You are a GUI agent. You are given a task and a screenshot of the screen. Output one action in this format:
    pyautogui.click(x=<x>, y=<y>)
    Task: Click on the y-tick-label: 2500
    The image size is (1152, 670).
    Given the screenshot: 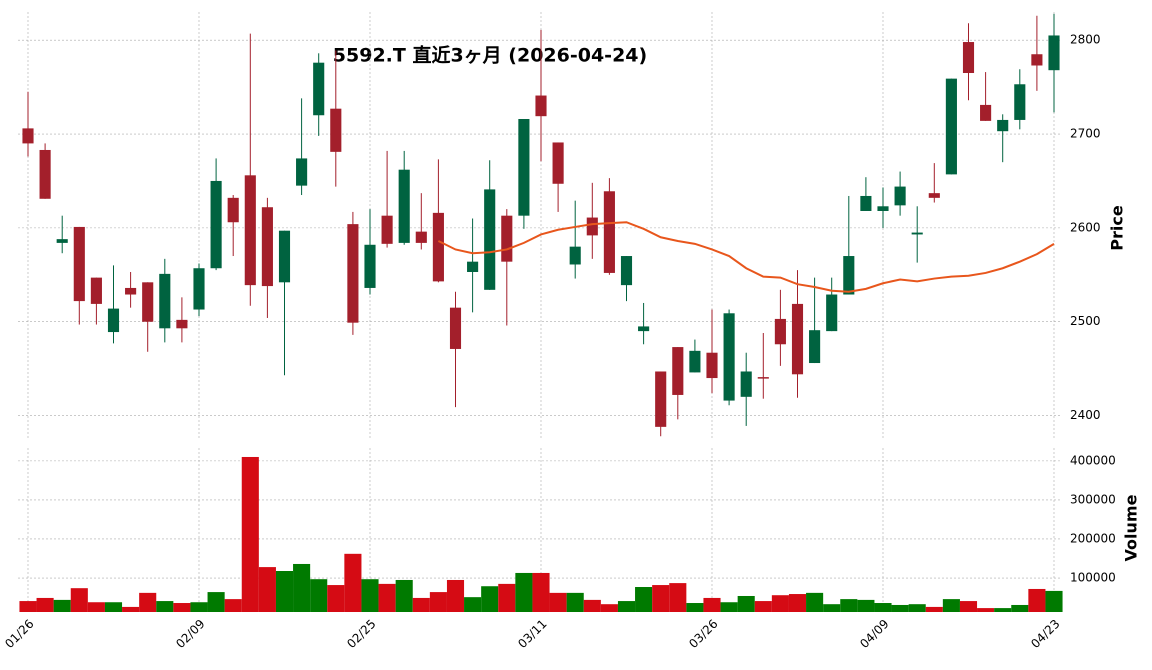 What is the action you would take?
    pyautogui.click(x=1085, y=321)
    